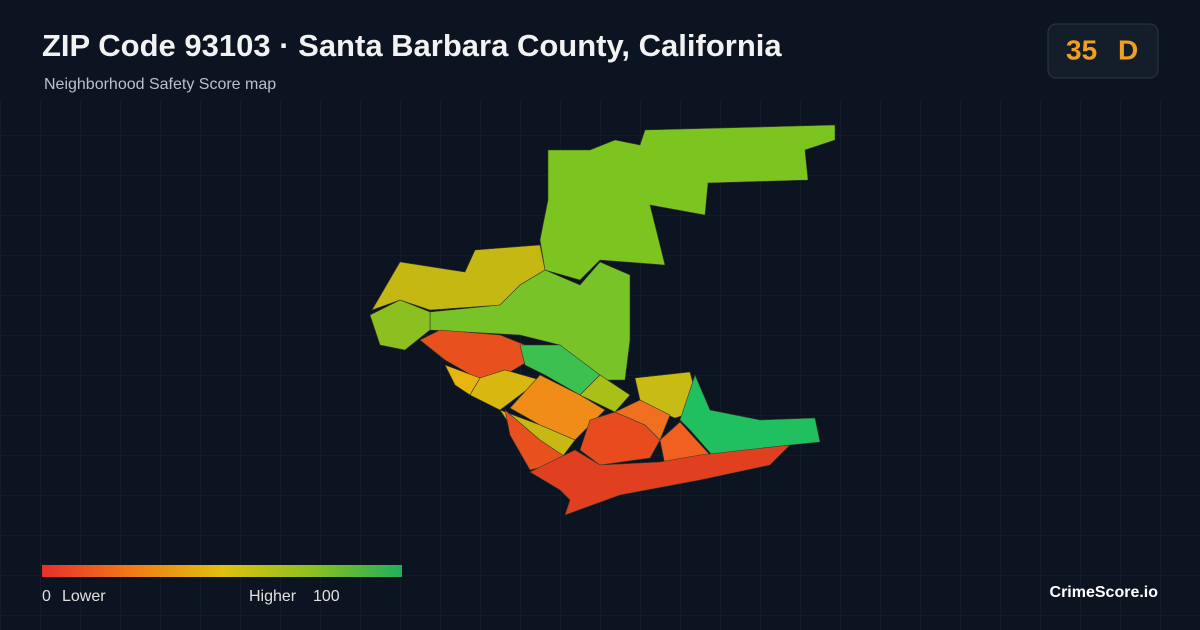  What do you see at coordinates (1128, 49) in the screenshot?
I see `grade: D` at bounding box center [1128, 49].